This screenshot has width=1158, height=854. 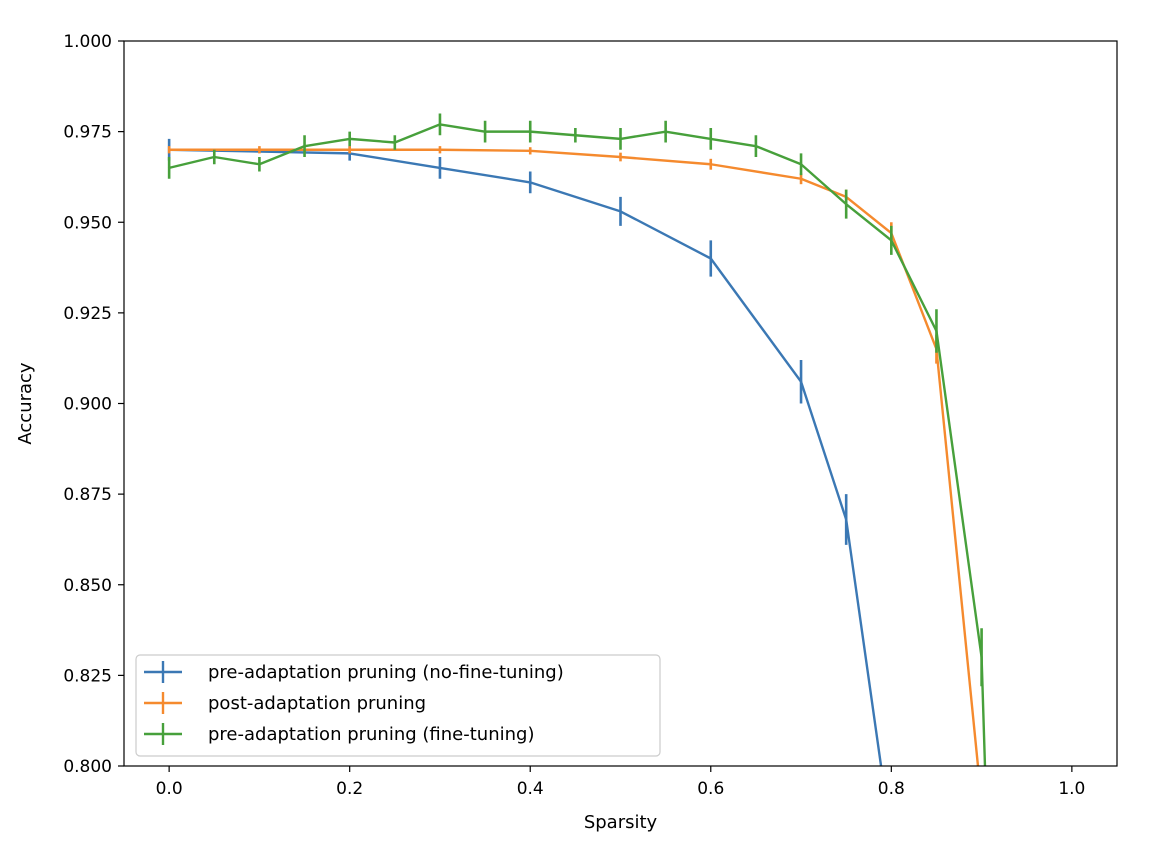 What do you see at coordinates (891, 789) in the screenshot?
I see `x-tick-label: 0.8` at bounding box center [891, 789].